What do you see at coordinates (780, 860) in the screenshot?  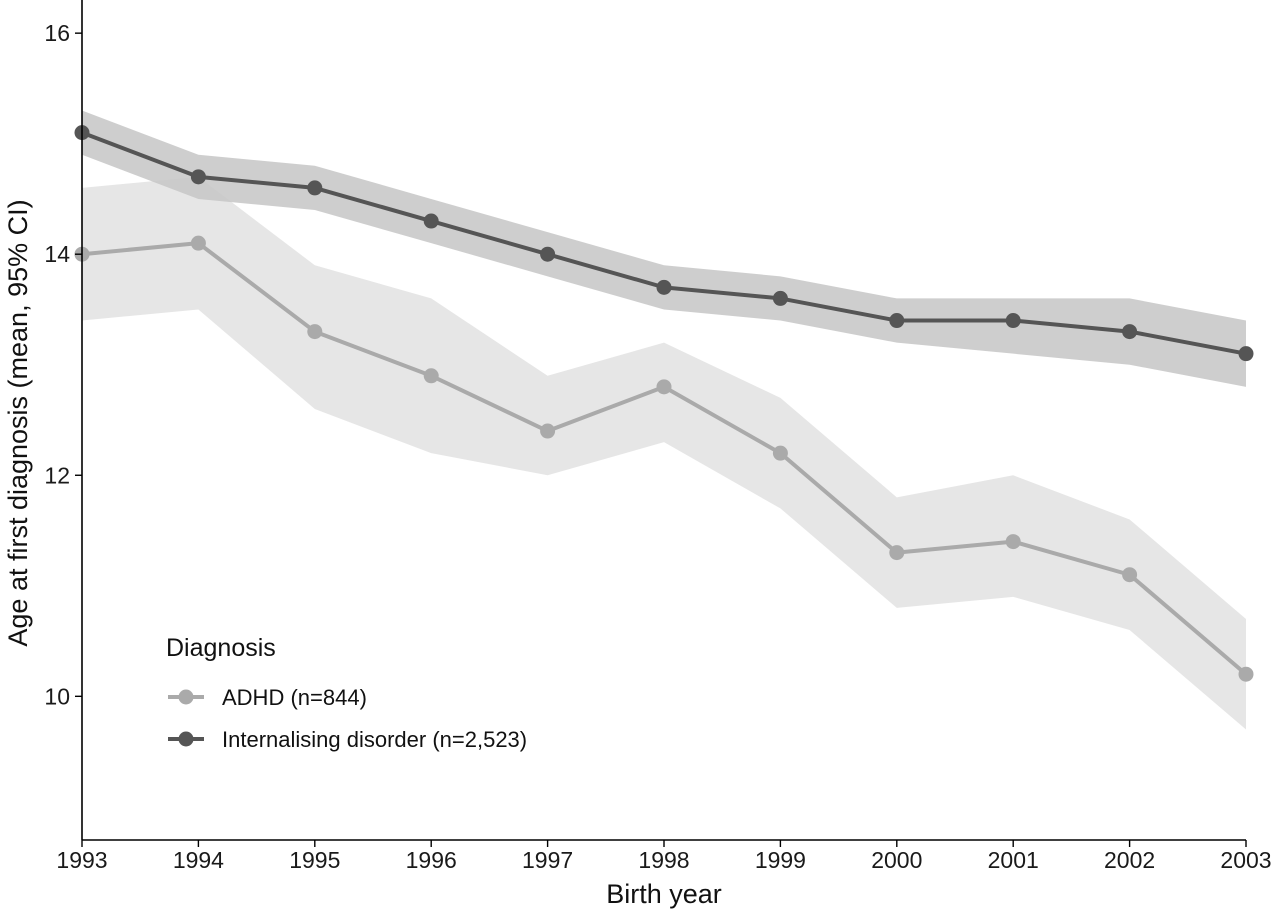 I see `x-tick-label: 1999` at bounding box center [780, 860].